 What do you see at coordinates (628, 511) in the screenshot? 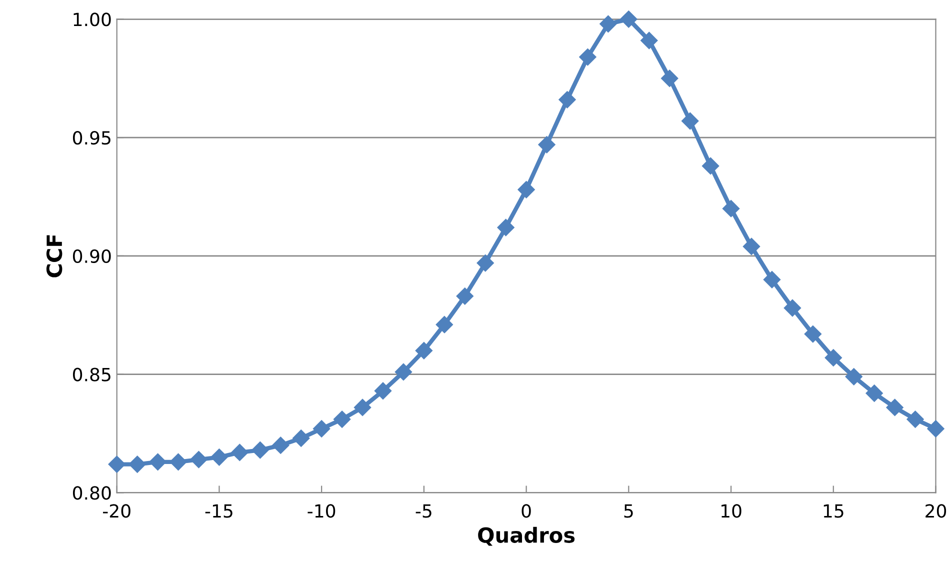
I see `x-tick-label: 5` at bounding box center [628, 511].